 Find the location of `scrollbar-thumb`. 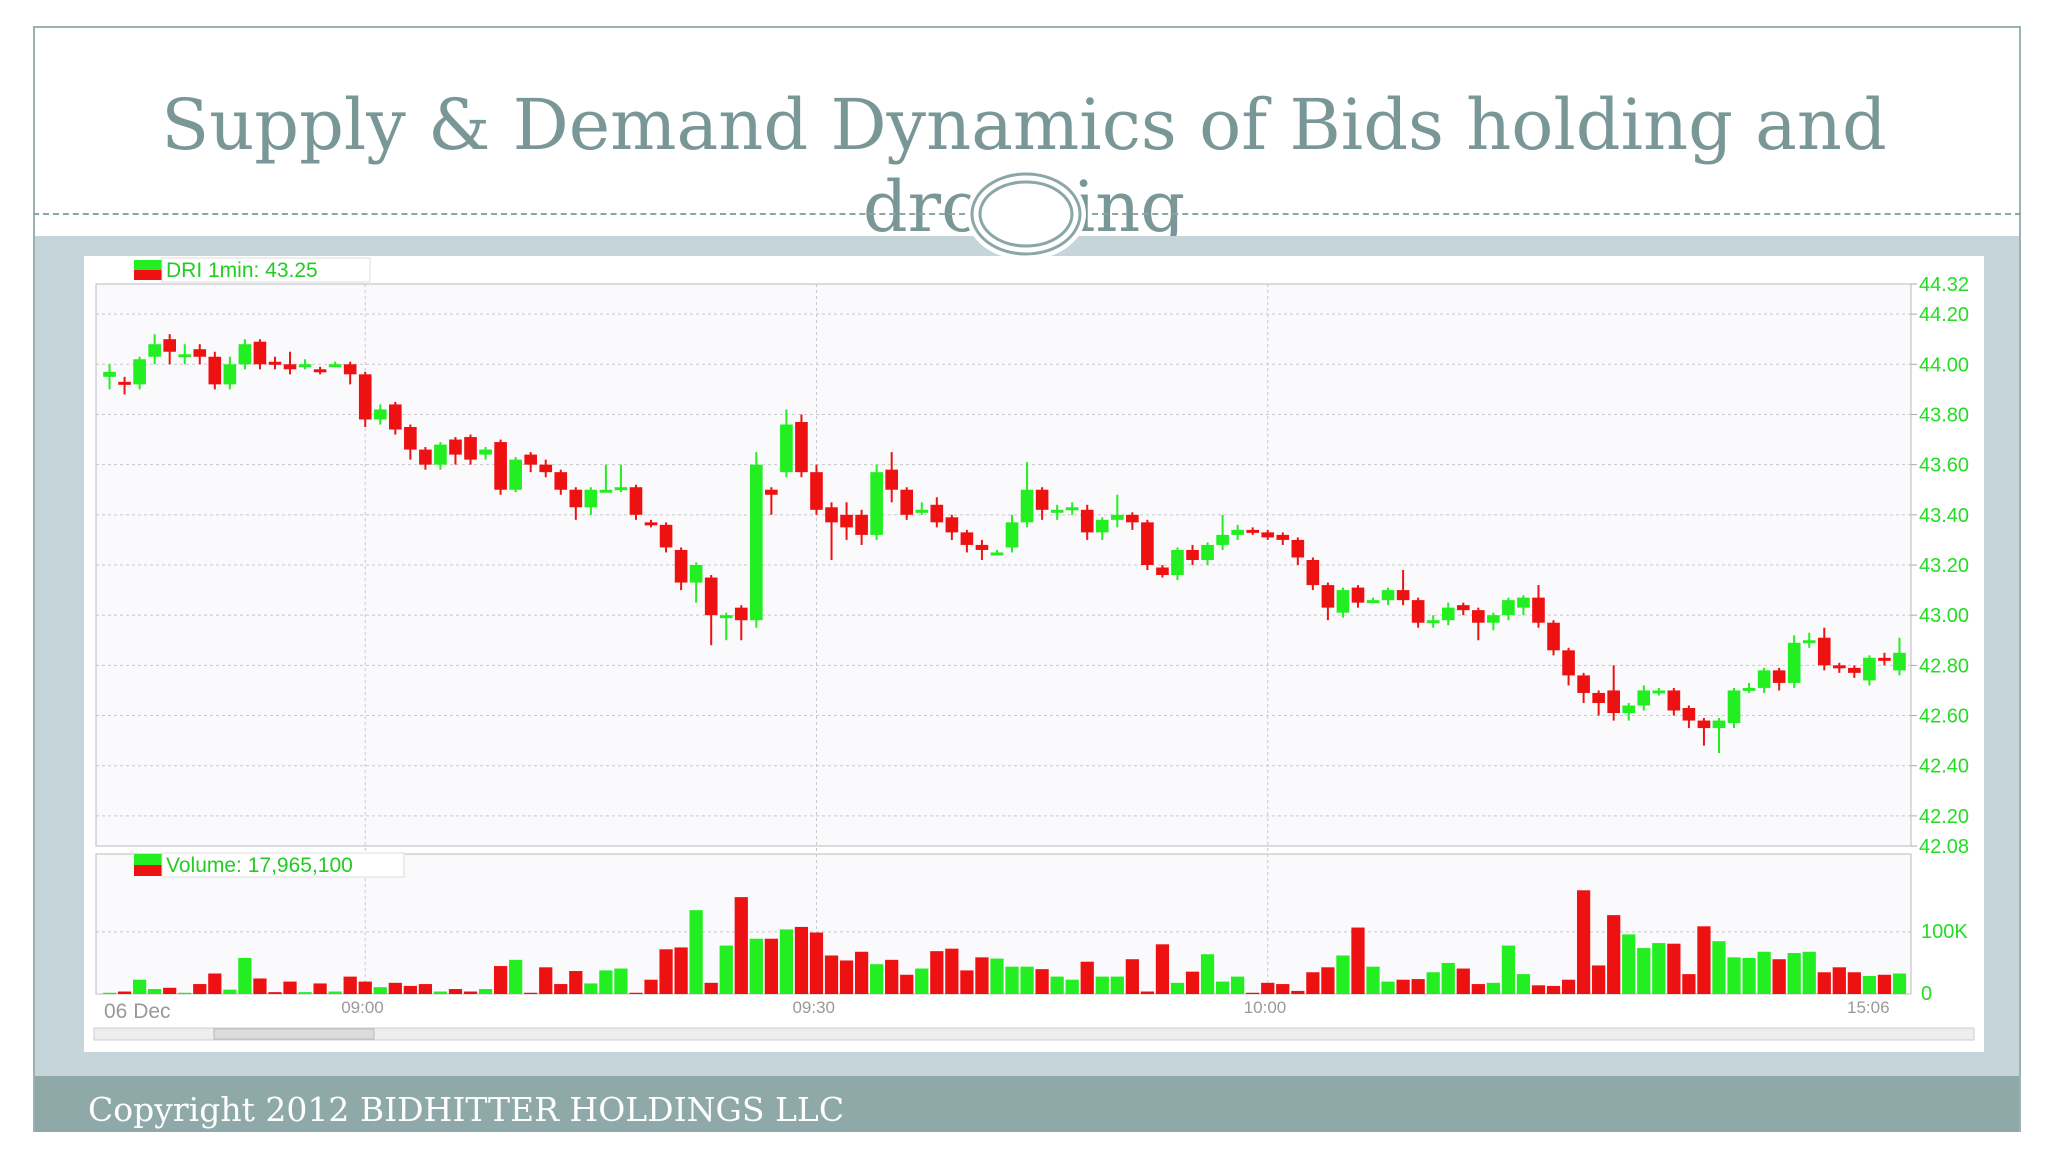

scrollbar-thumb is located at coordinates (294, 1034).